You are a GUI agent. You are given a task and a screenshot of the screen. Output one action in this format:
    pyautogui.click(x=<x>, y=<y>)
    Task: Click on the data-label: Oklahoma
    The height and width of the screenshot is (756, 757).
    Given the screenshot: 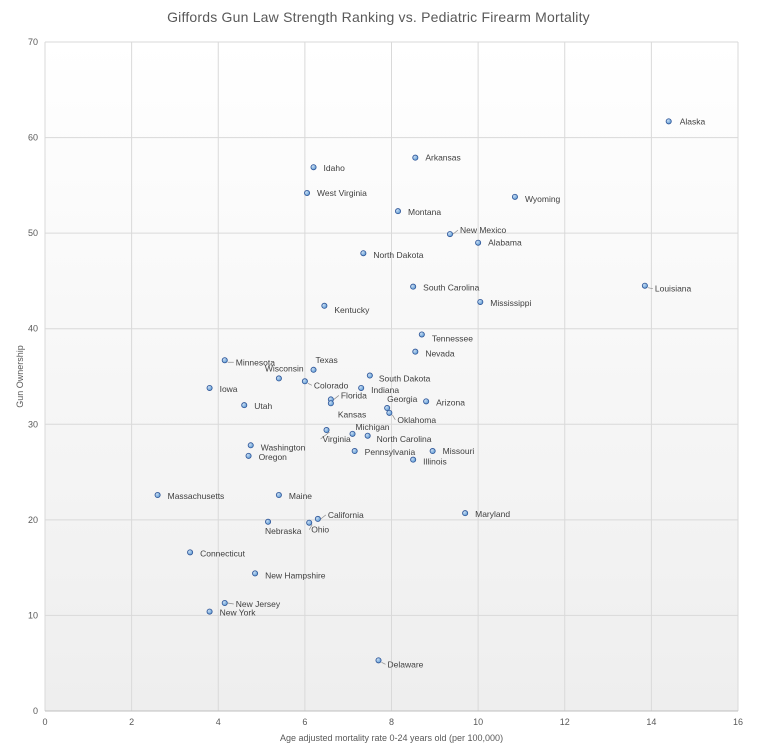 What is the action you would take?
    pyautogui.click(x=416, y=420)
    